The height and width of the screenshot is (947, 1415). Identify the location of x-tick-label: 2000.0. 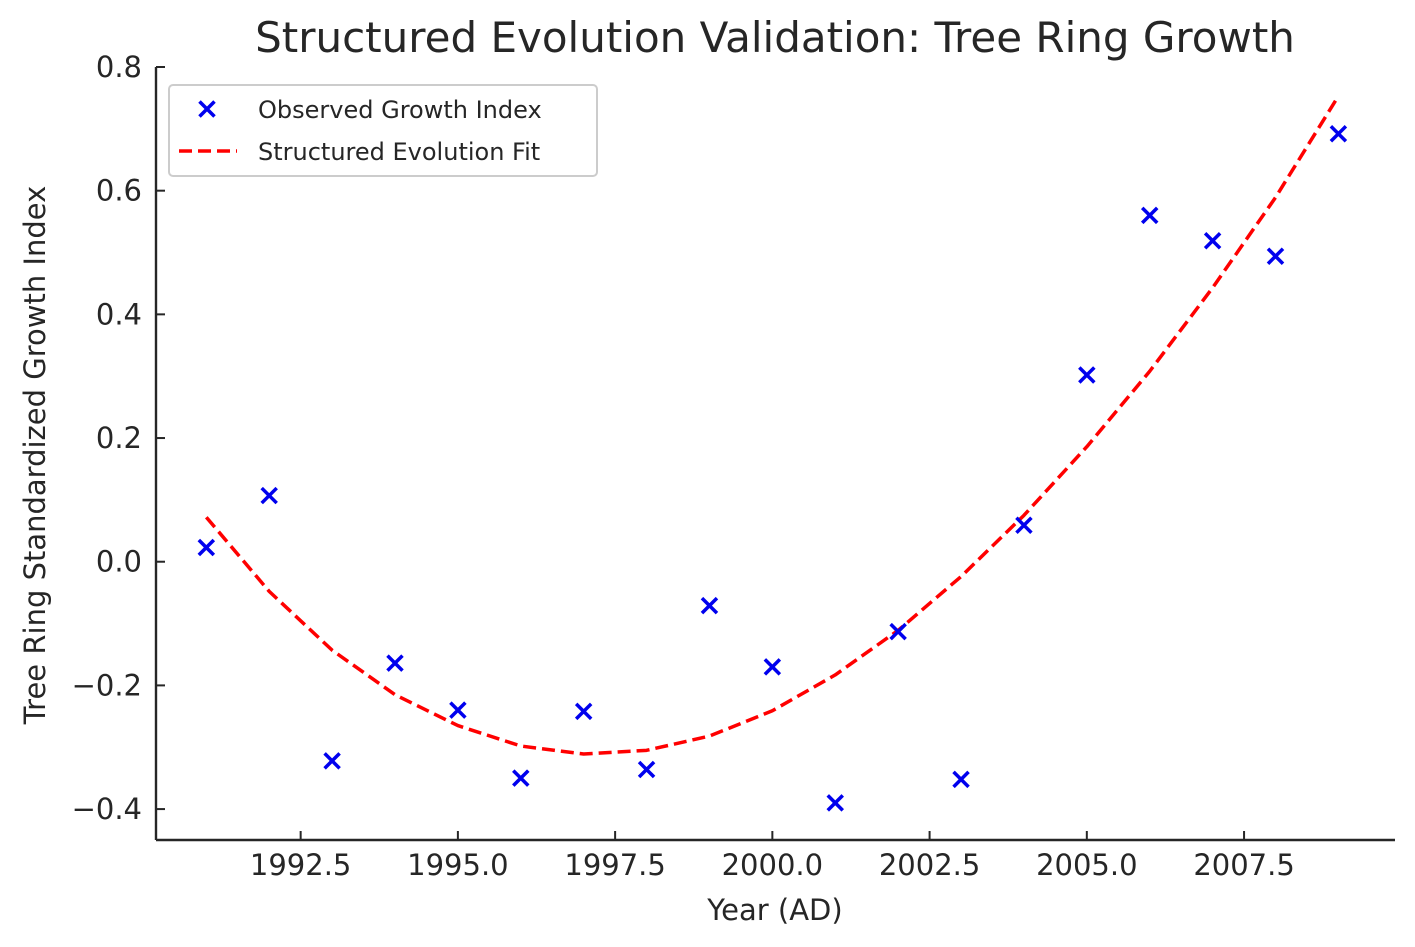
(772, 865).